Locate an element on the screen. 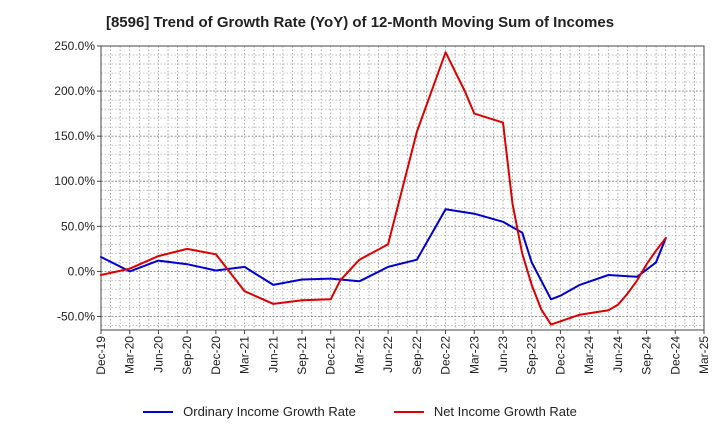 The width and height of the screenshot is (720, 440). x-tick-label: Dec-23 is located at coordinates (560, 355).